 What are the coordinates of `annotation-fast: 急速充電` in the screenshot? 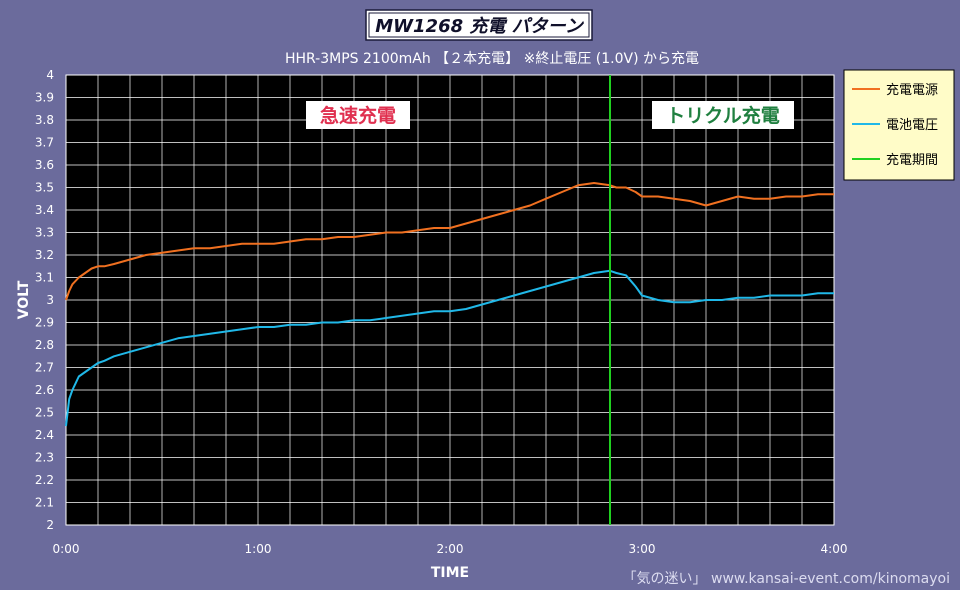 It's located at (358, 115).